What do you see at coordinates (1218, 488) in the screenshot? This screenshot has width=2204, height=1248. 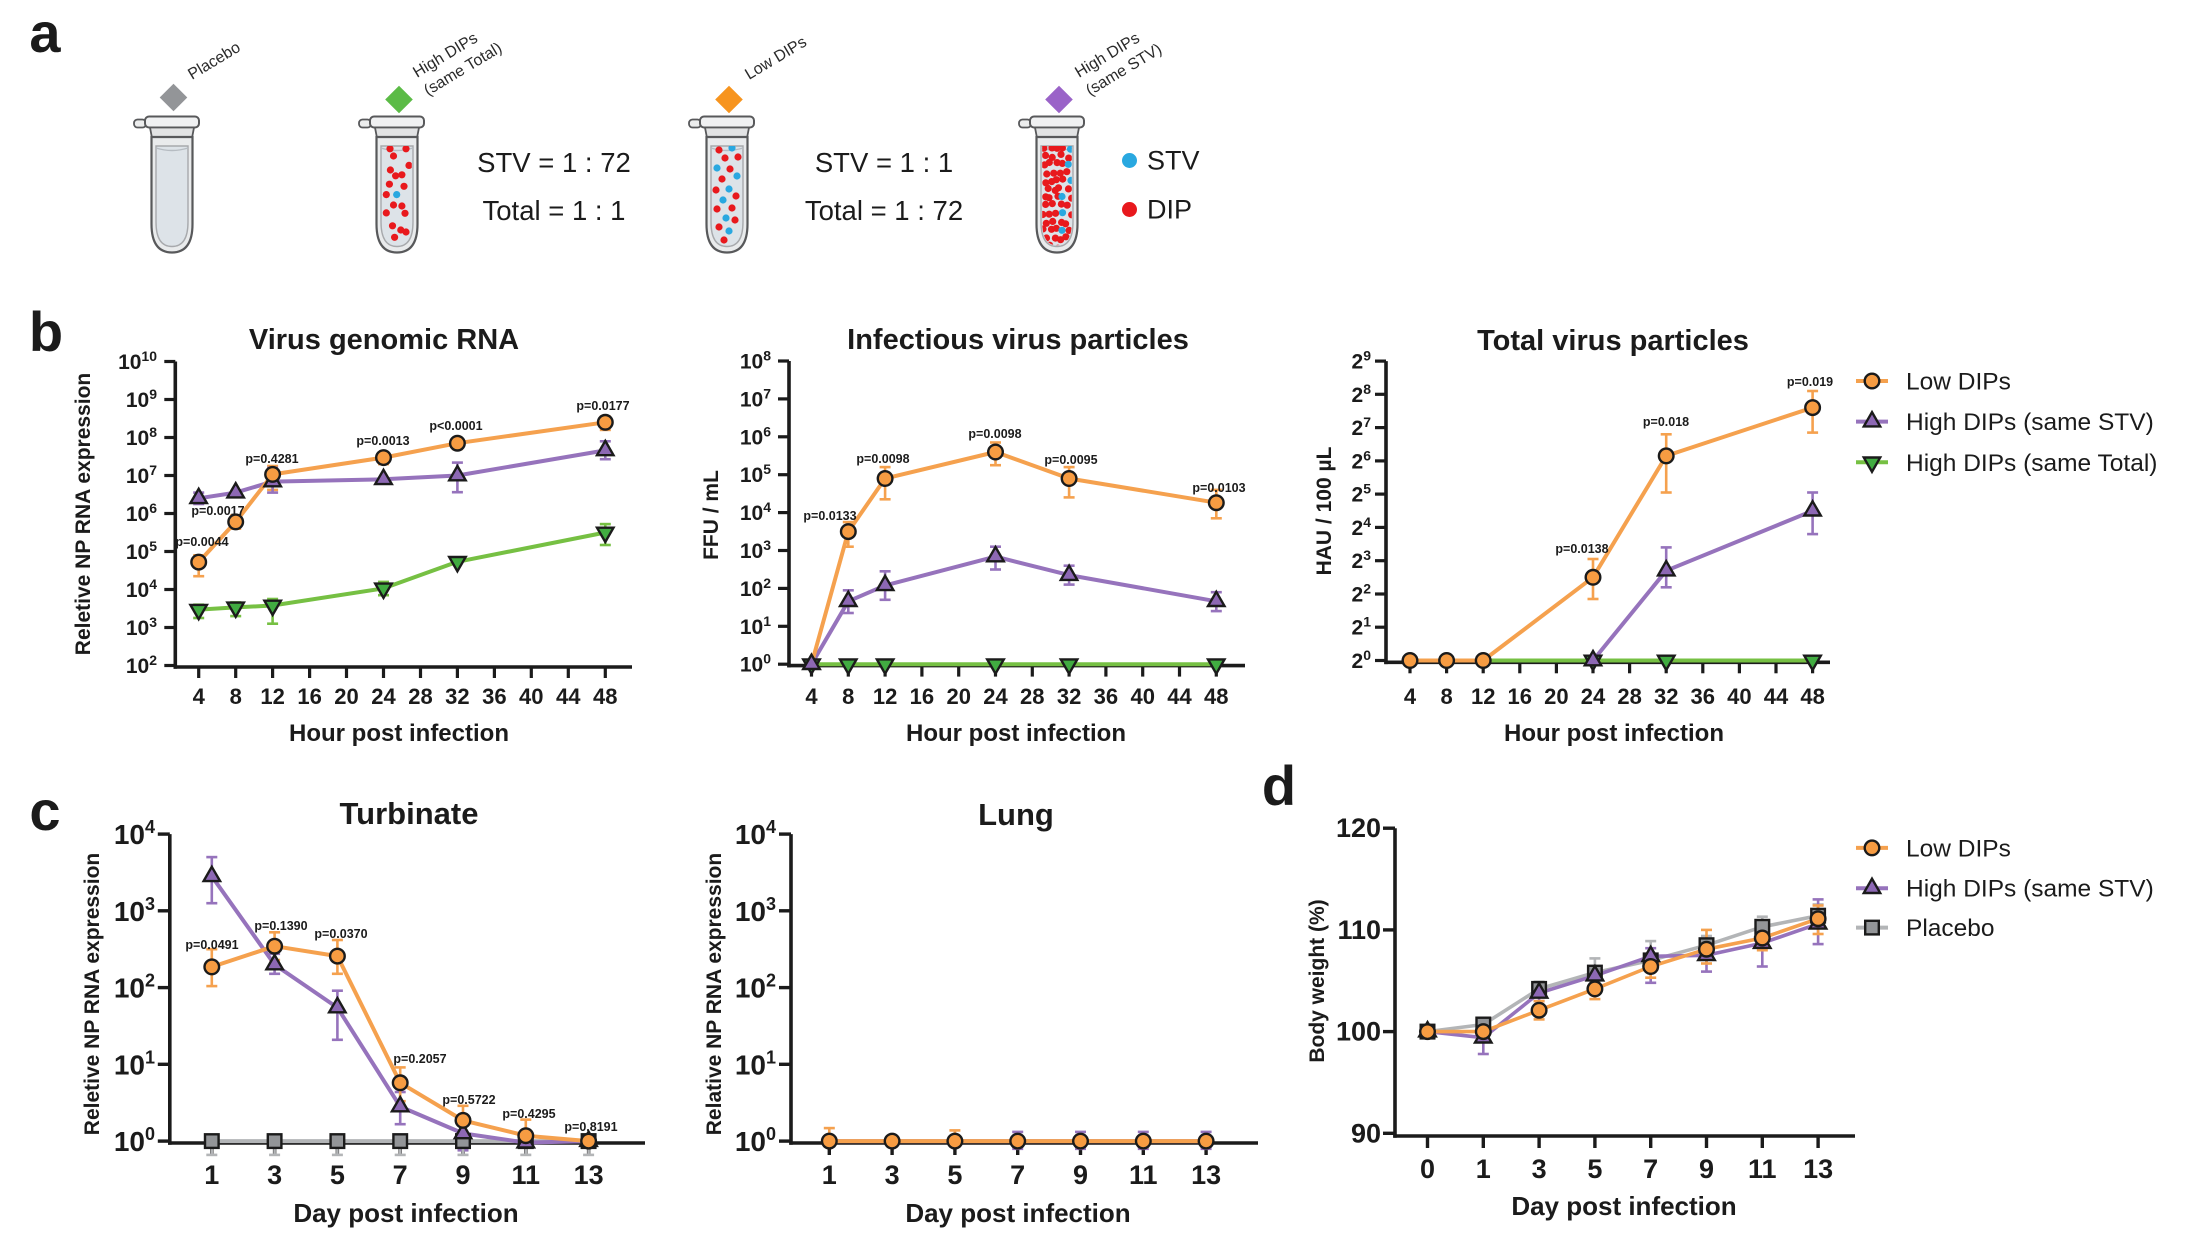 I see `svg-text: p=0.0103` at bounding box center [1218, 488].